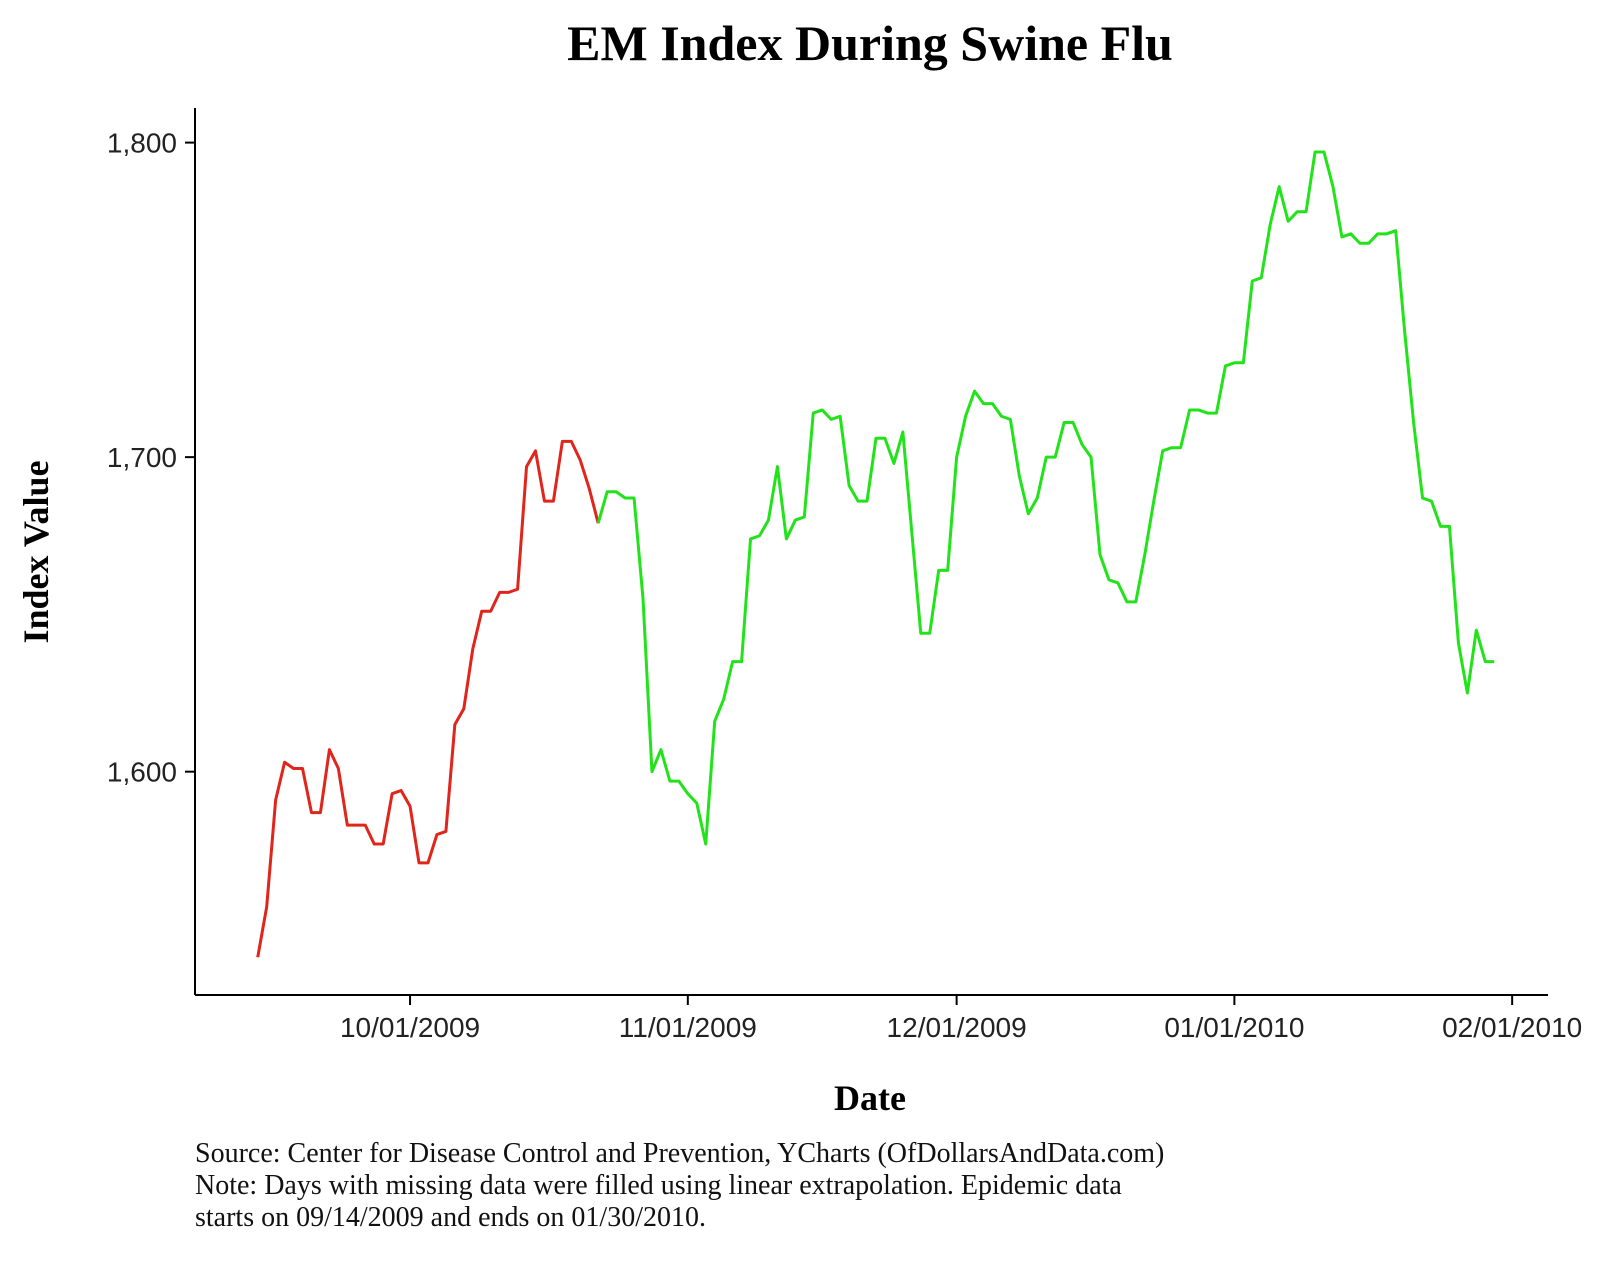 This screenshot has width=1600, height=1280. What do you see at coordinates (870, 1098) in the screenshot?
I see `x-axis-title: Date` at bounding box center [870, 1098].